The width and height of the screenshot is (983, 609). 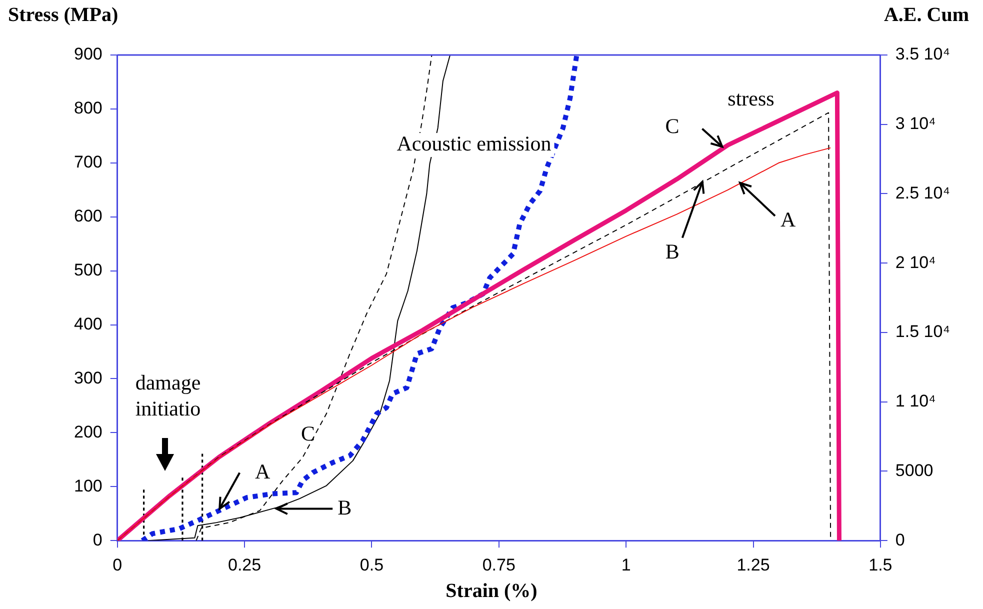 I want to click on annotation: damage initiatio, so click(x=168, y=395).